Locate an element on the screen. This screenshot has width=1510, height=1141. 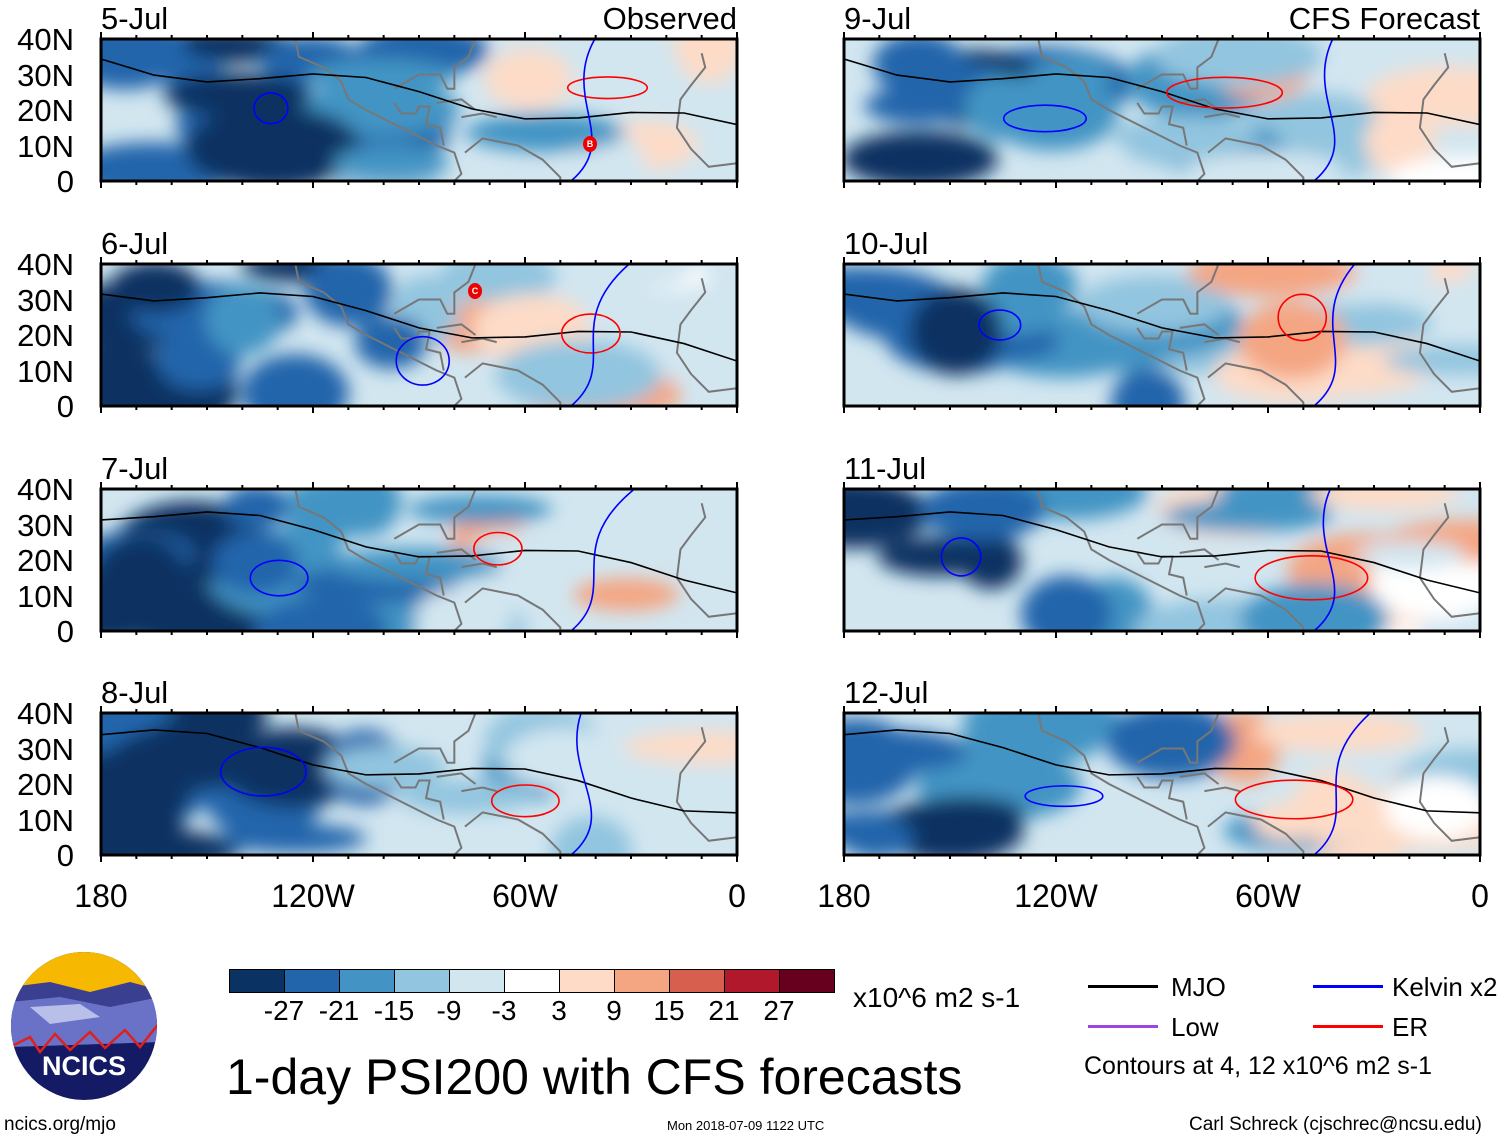
colorbar-label: -15 is located at coordinates (394, 1010).